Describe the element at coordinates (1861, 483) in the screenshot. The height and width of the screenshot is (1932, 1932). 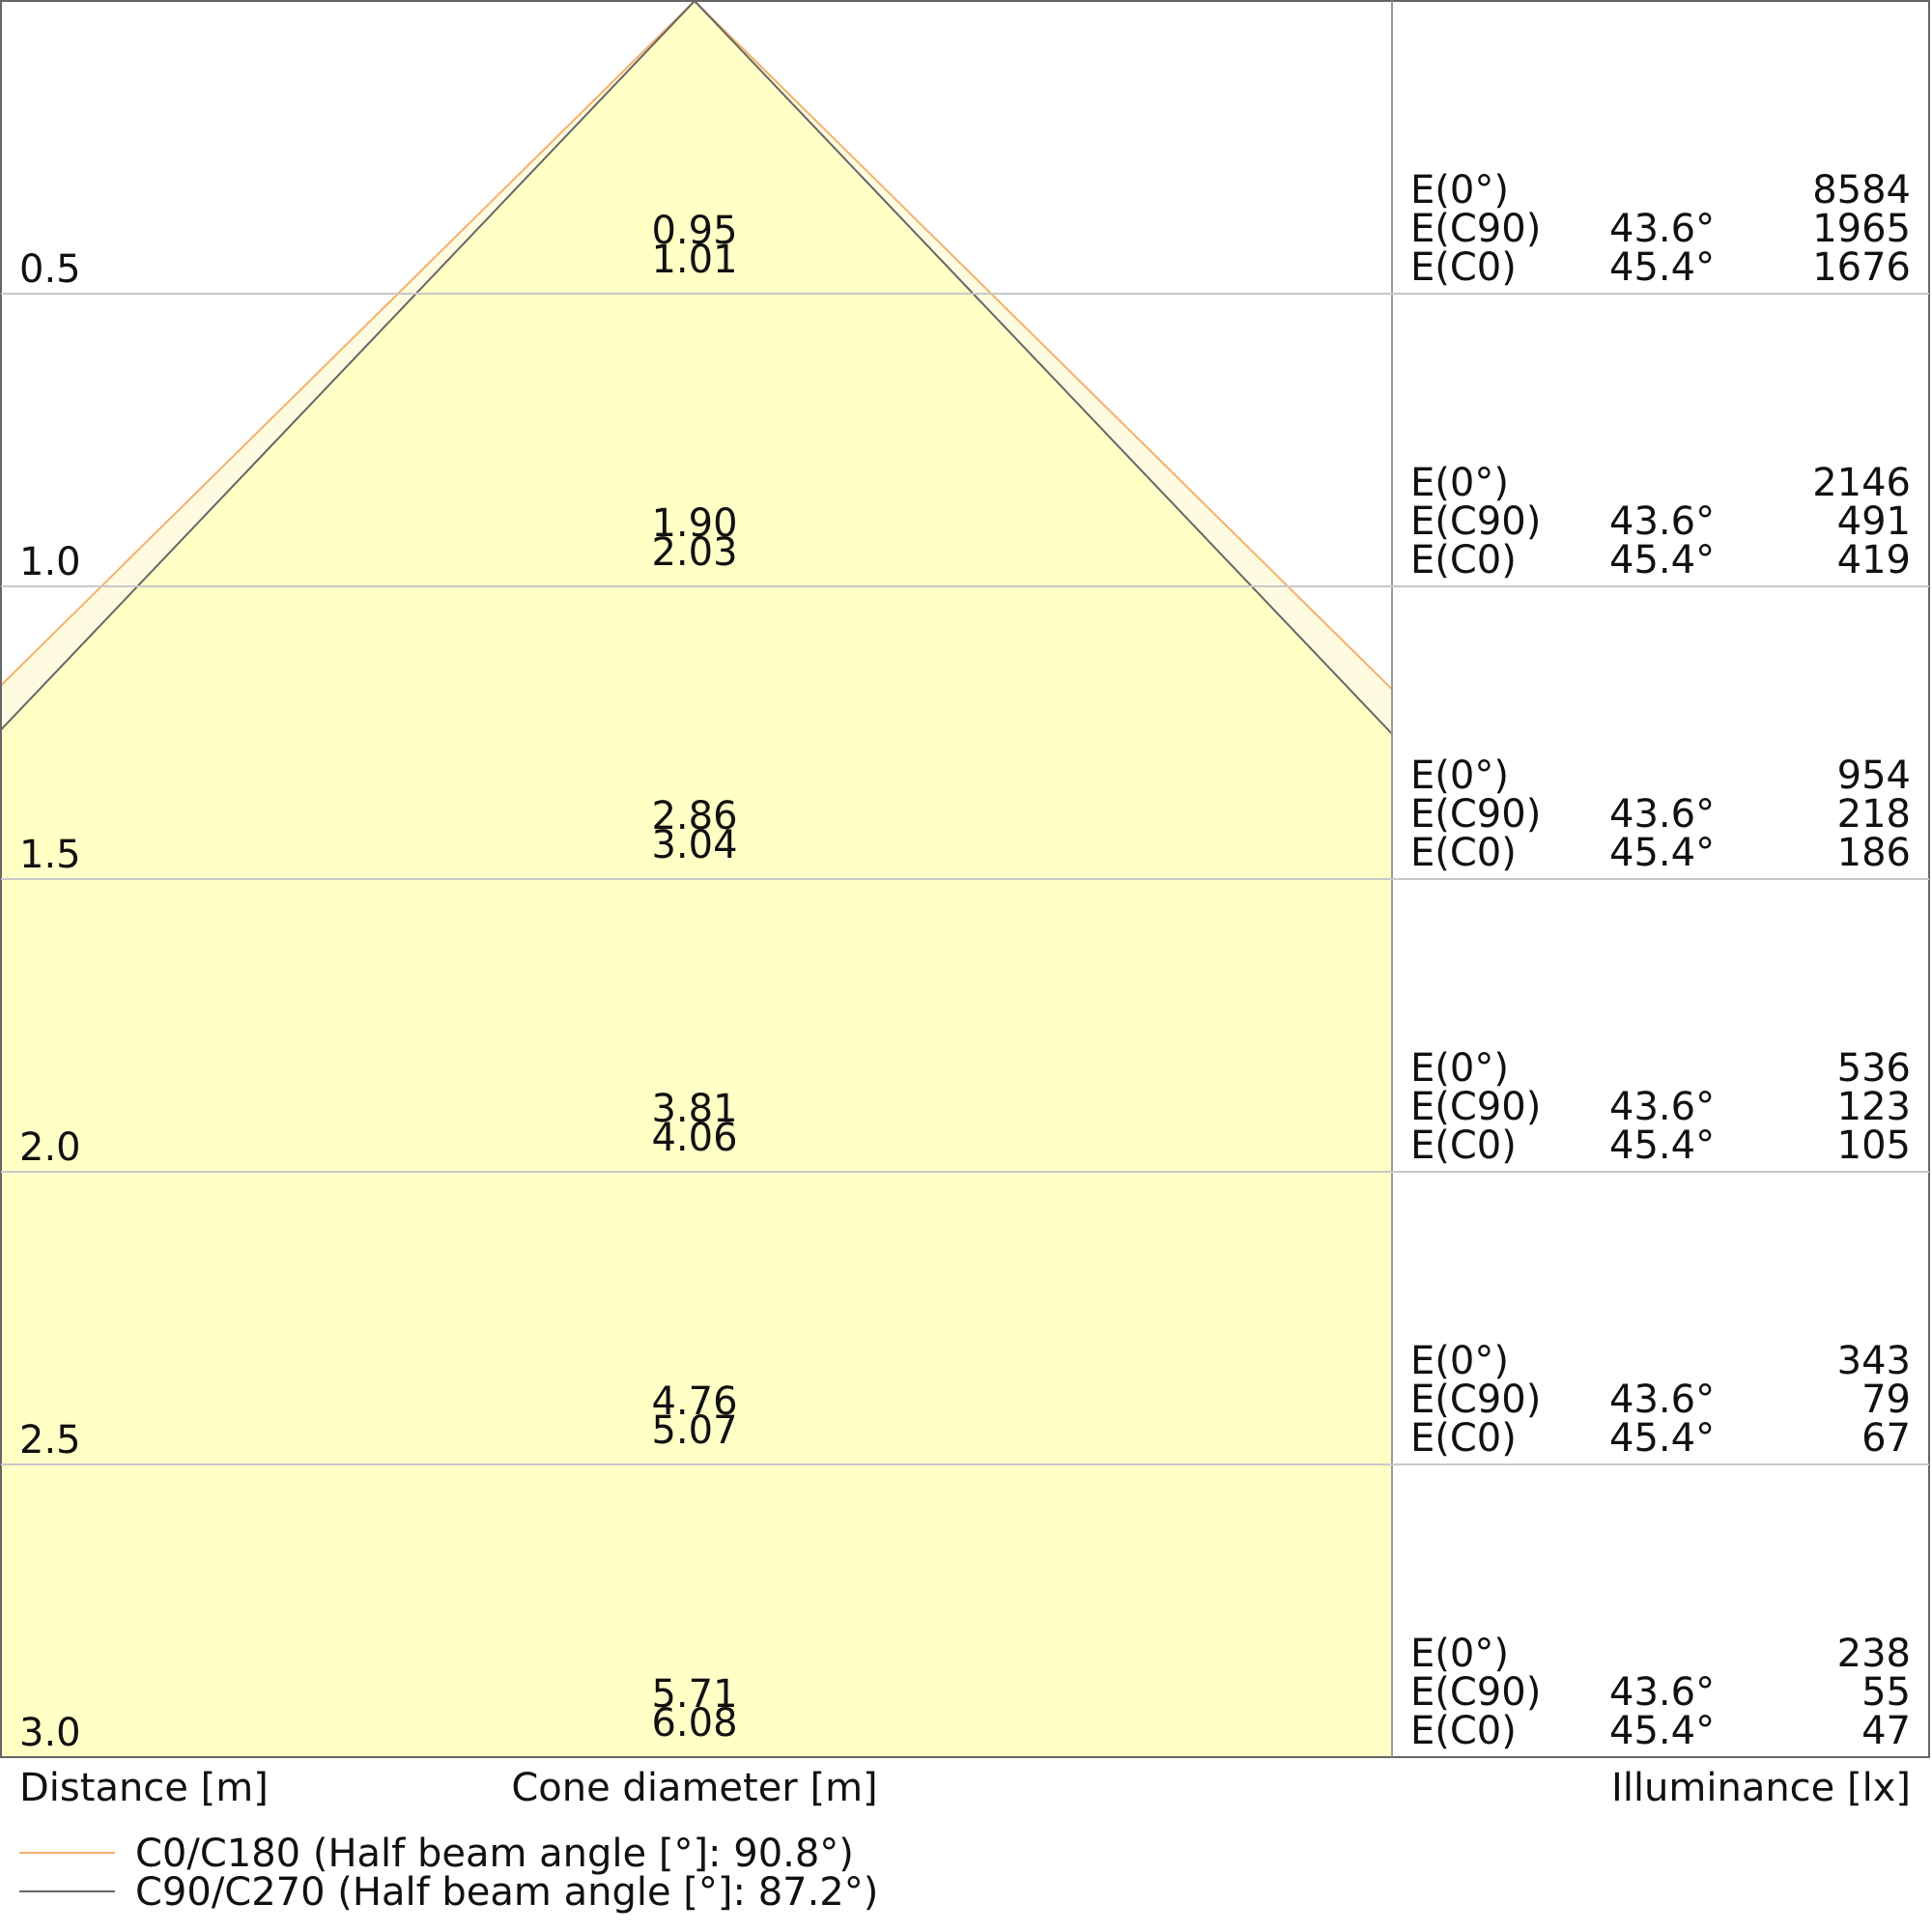
I see `illuminance-value: 2146` at that location.